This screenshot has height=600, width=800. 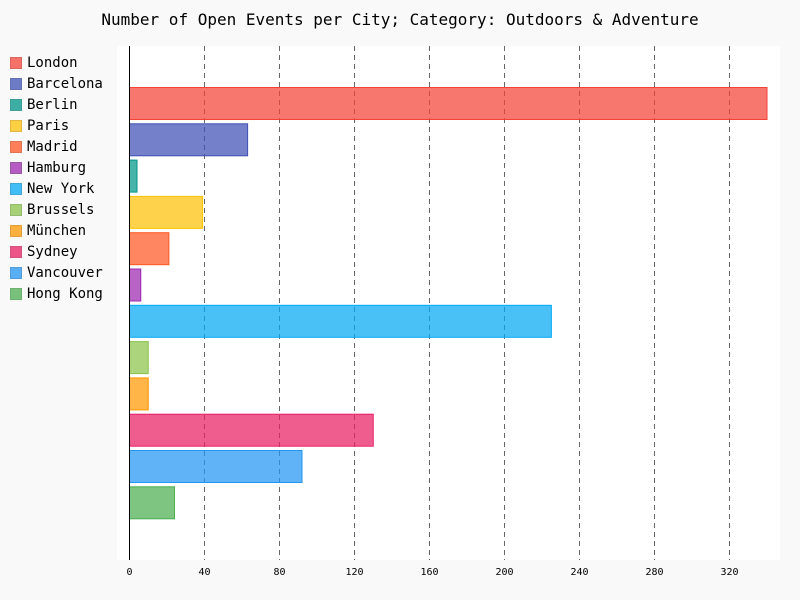 I want to click on legend-item: Brussels, so click(x=56, y=209).